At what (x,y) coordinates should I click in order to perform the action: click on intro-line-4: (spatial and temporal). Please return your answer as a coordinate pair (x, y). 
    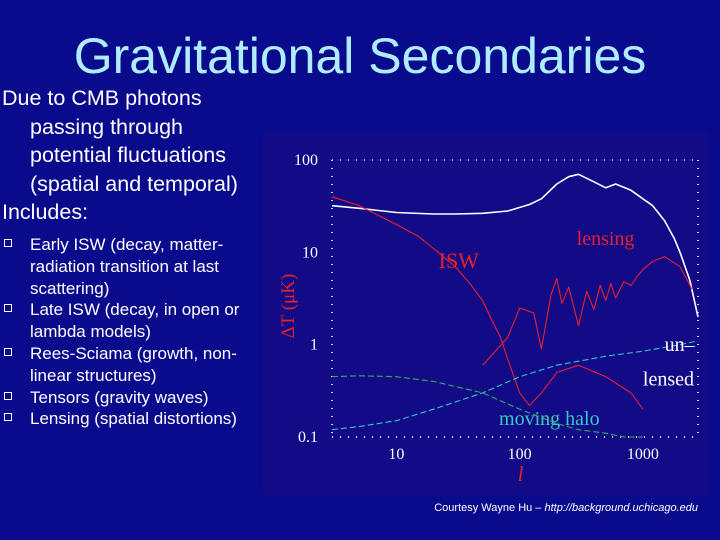
    Looking at the image, I should click on (134, 183).